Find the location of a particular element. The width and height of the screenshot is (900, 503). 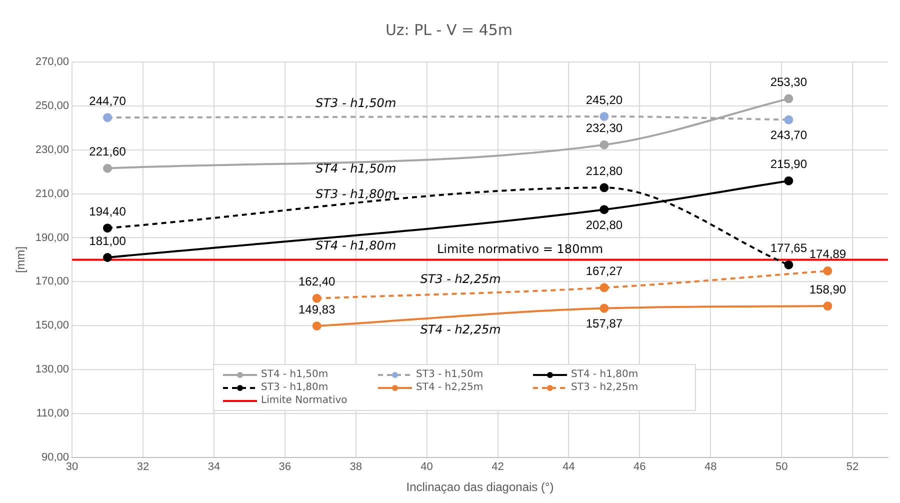

data-label: 177,65 is located at coordinates (789, 248).